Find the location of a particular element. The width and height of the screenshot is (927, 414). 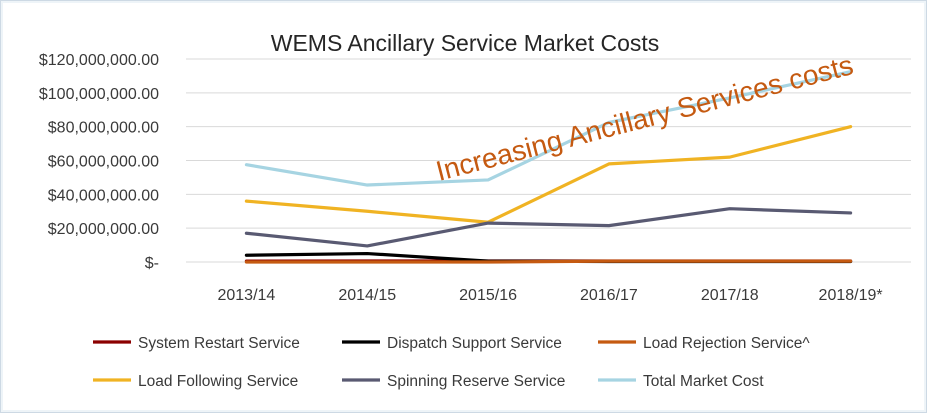

legend-item: Load Following Service is located at coordinates (195, 381).